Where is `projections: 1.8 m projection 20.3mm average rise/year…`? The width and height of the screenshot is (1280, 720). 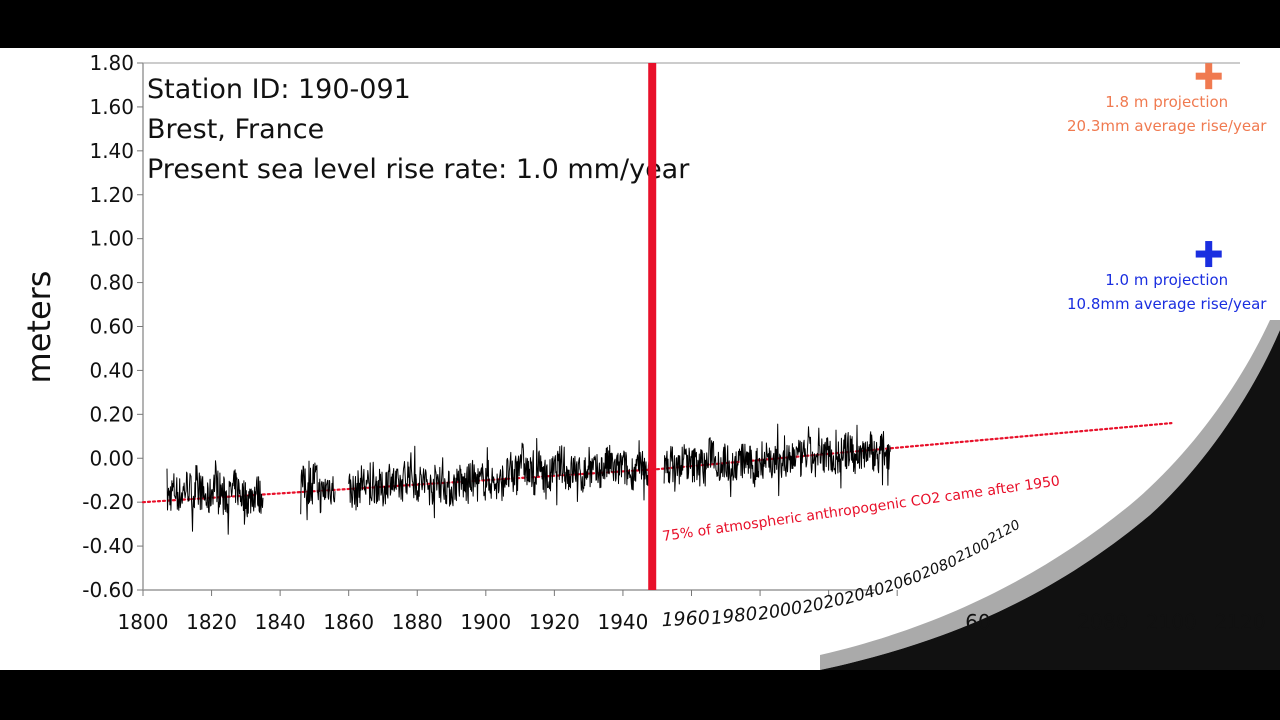
projections: 1.8 m projection 20.3mm average rise/year… is located at coordinates (1167, 188).